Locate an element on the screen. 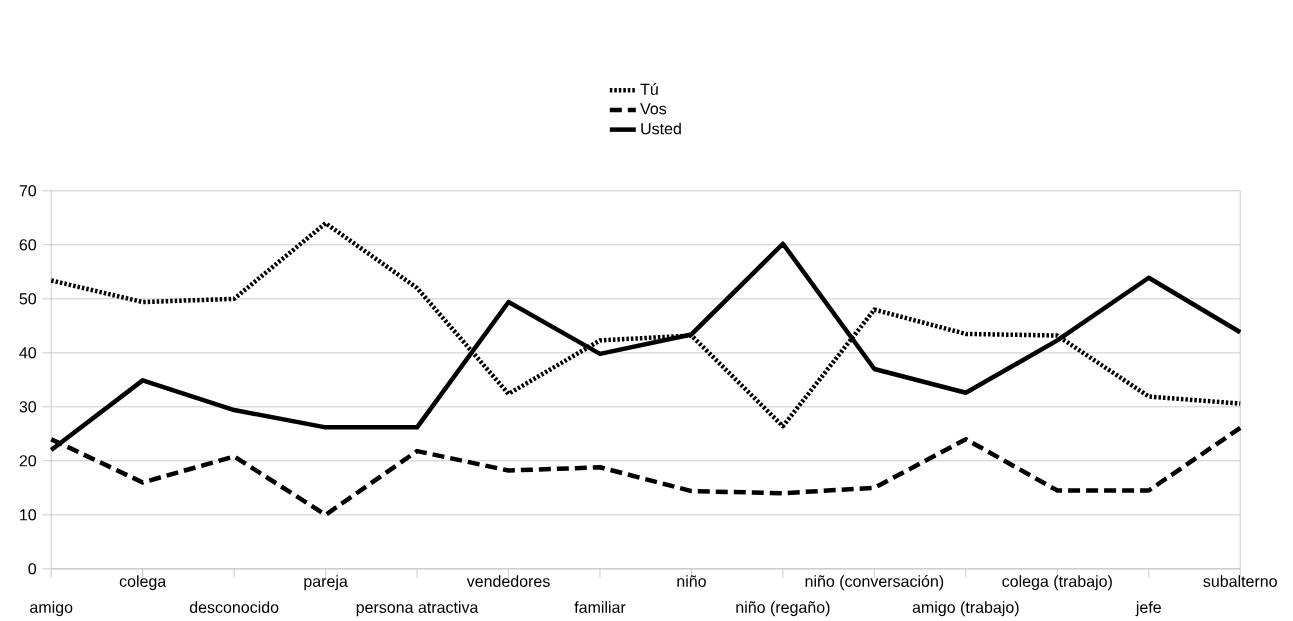 This screenshot has height=621, width=1293. x-tick-label: pareja is located at coordinates (326, 582).